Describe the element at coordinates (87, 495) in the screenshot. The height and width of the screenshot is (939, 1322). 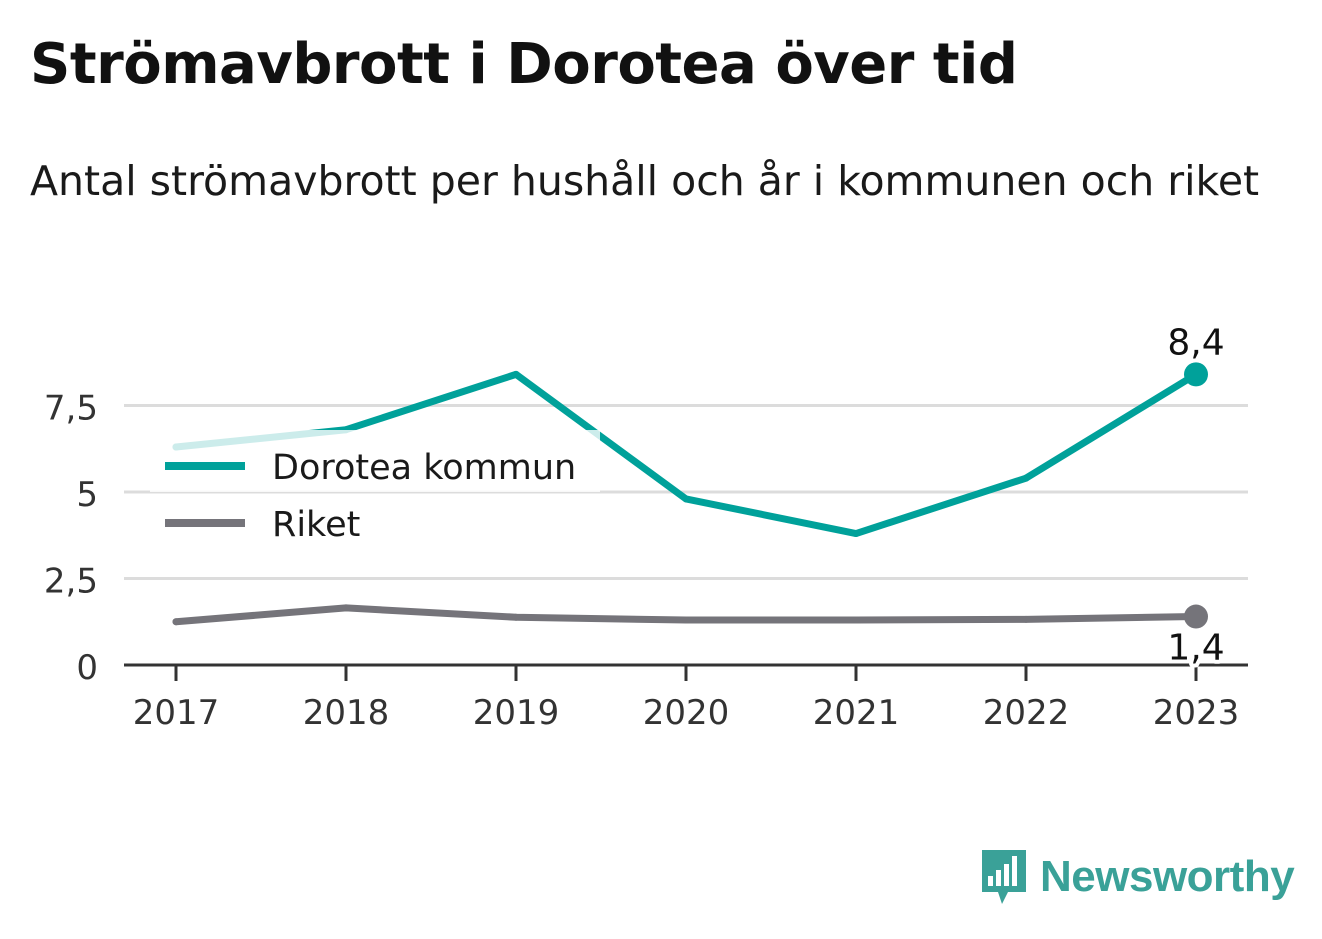
I see `y-tick-label: 5` at that location.